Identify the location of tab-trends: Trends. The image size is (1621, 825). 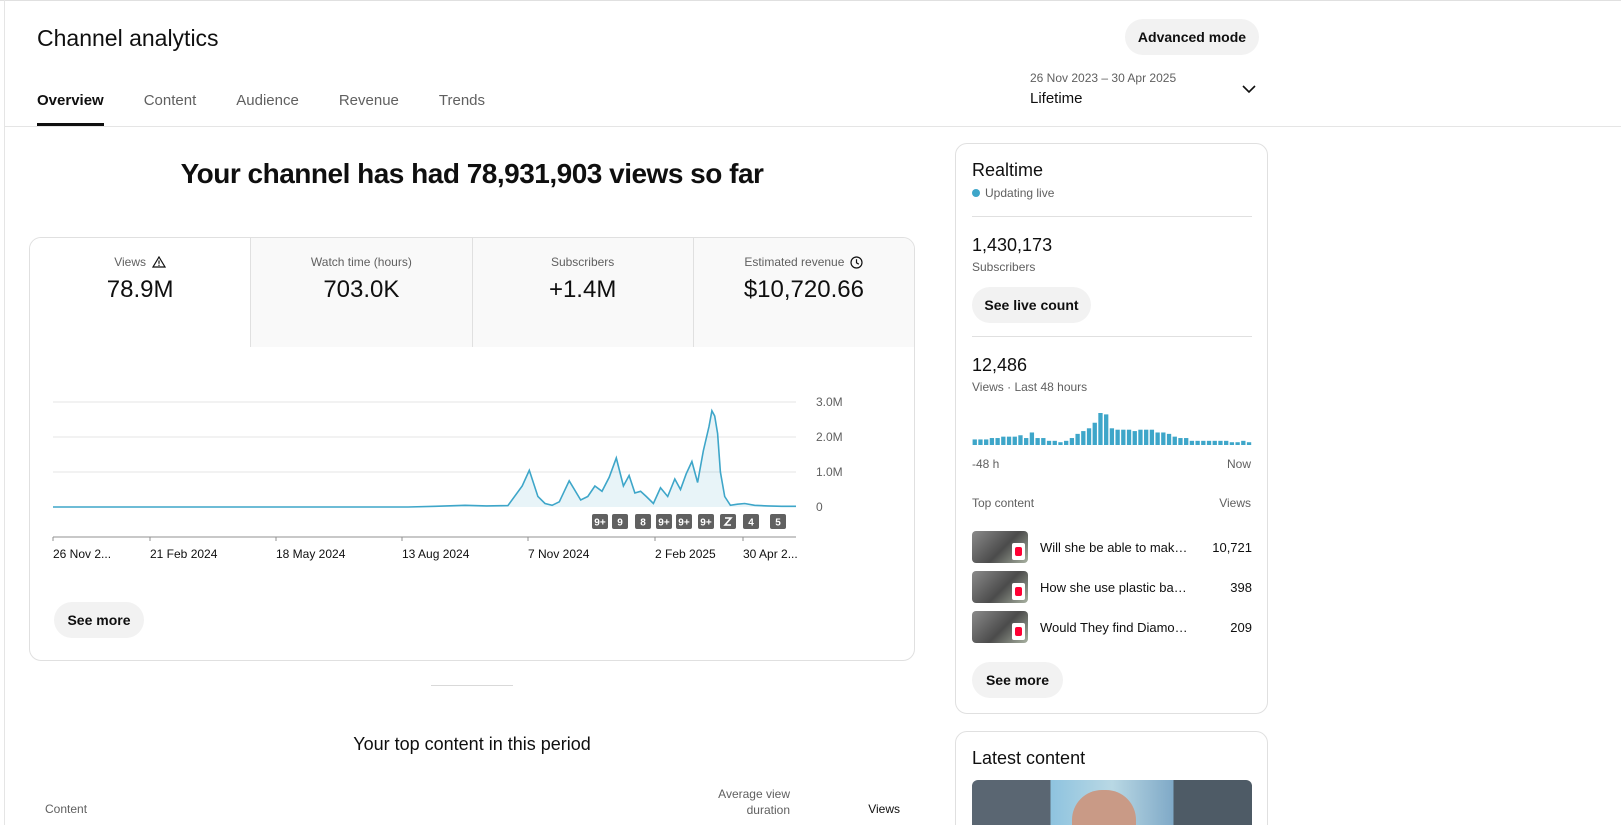
(462, 100).